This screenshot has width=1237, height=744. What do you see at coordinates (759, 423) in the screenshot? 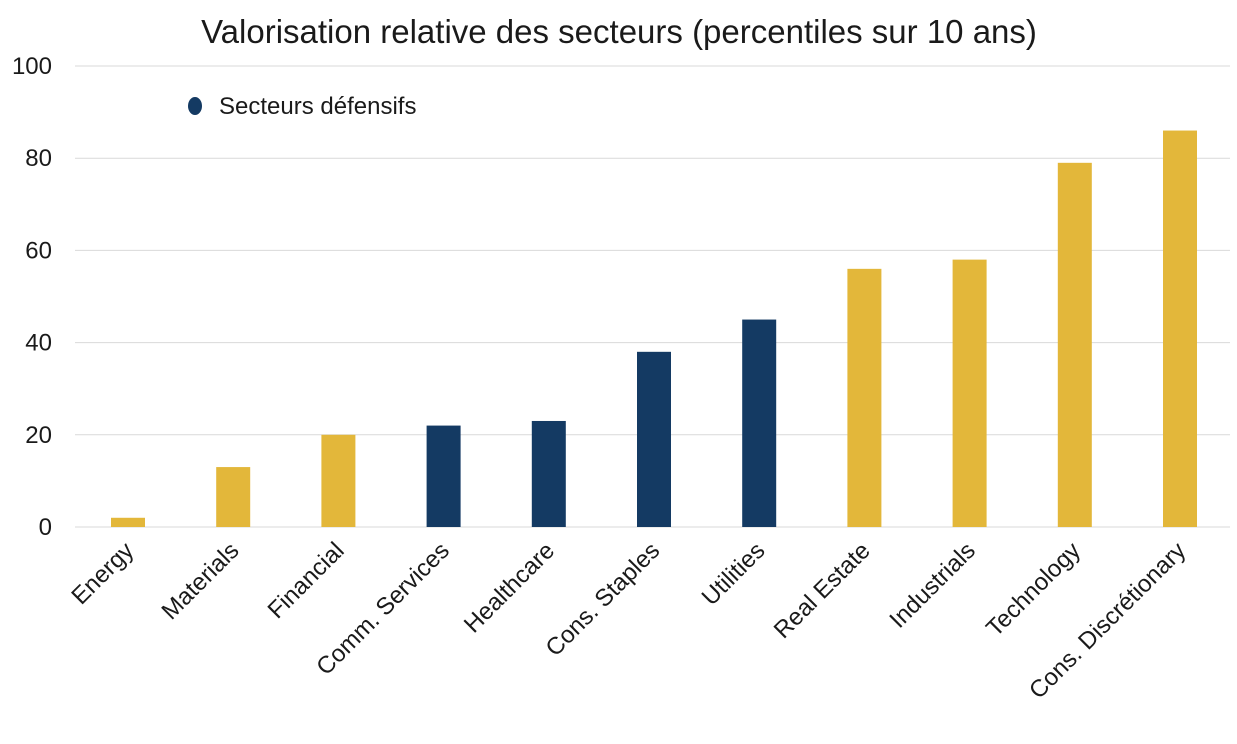
I see `bar-utilities` at bounding box center [759, 423].